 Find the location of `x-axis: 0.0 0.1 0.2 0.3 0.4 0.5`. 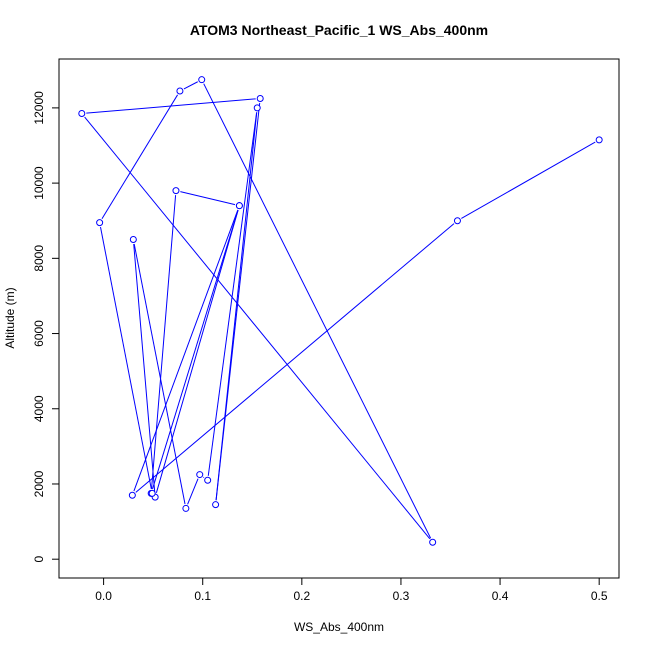

x-axis: 0.0 0.1 0.2 0.3 0.4 0.5 is located at coordinates (351, 590).